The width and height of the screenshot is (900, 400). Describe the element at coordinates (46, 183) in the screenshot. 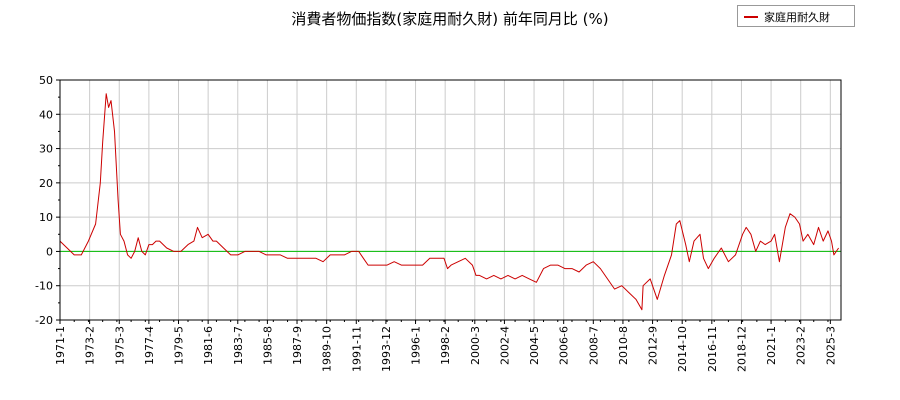

I see `y-tick-label: 20` at that location.